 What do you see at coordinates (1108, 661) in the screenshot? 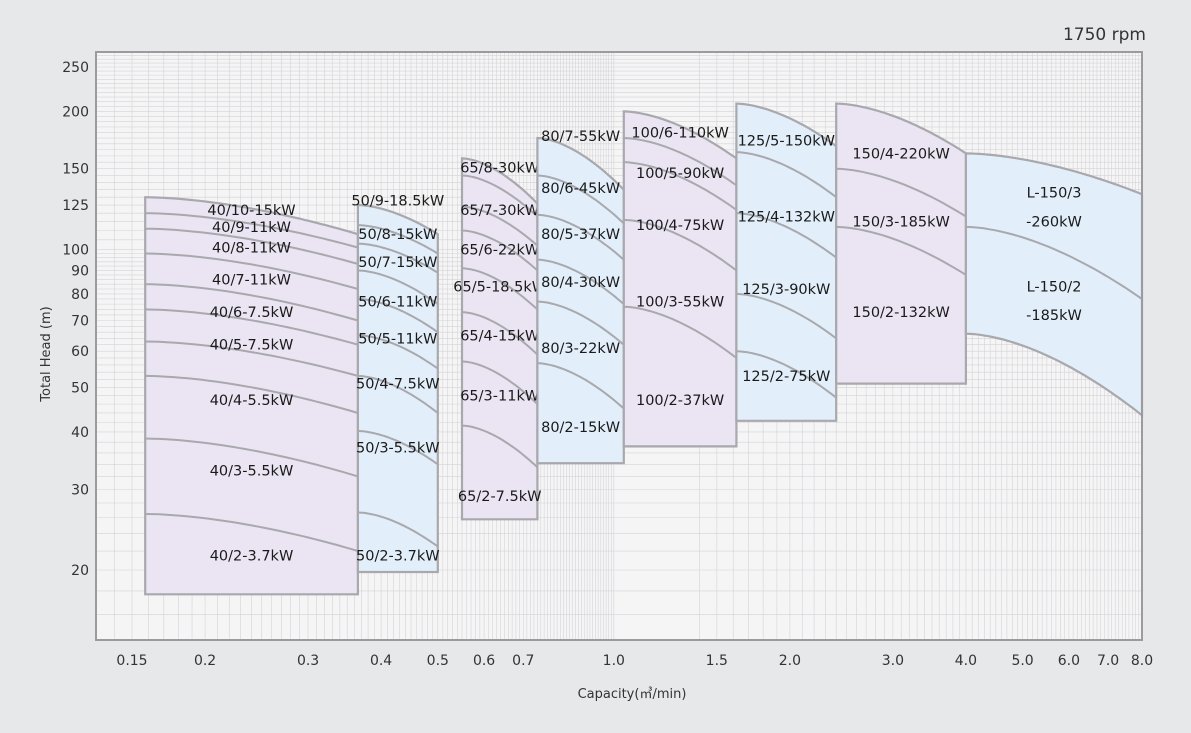
I see `x-tick-label: 7.0` at bounding box center [1108, 661].